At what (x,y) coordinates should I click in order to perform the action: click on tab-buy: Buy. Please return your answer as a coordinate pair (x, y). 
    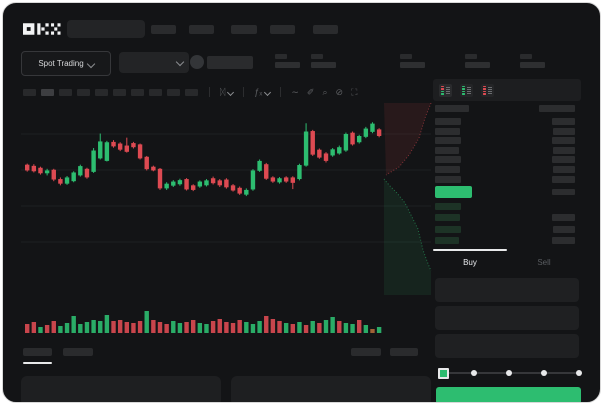
    Looking at the image, I should click on (470, 261).